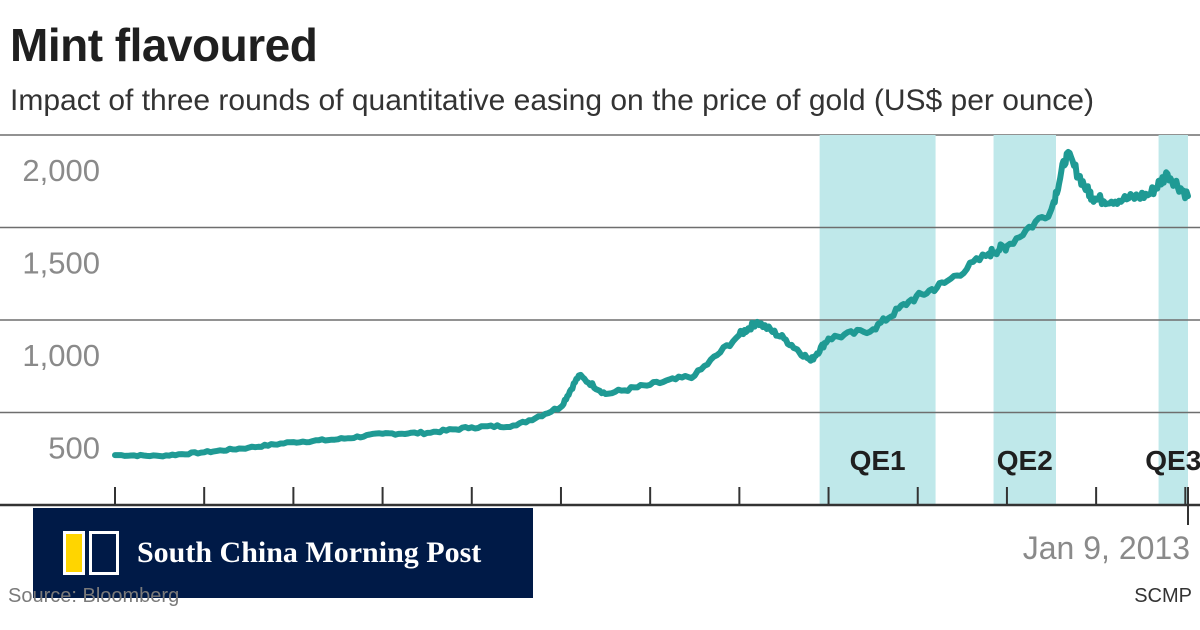  I want to click on y-tick-label: 1,500, so click(61, 263).